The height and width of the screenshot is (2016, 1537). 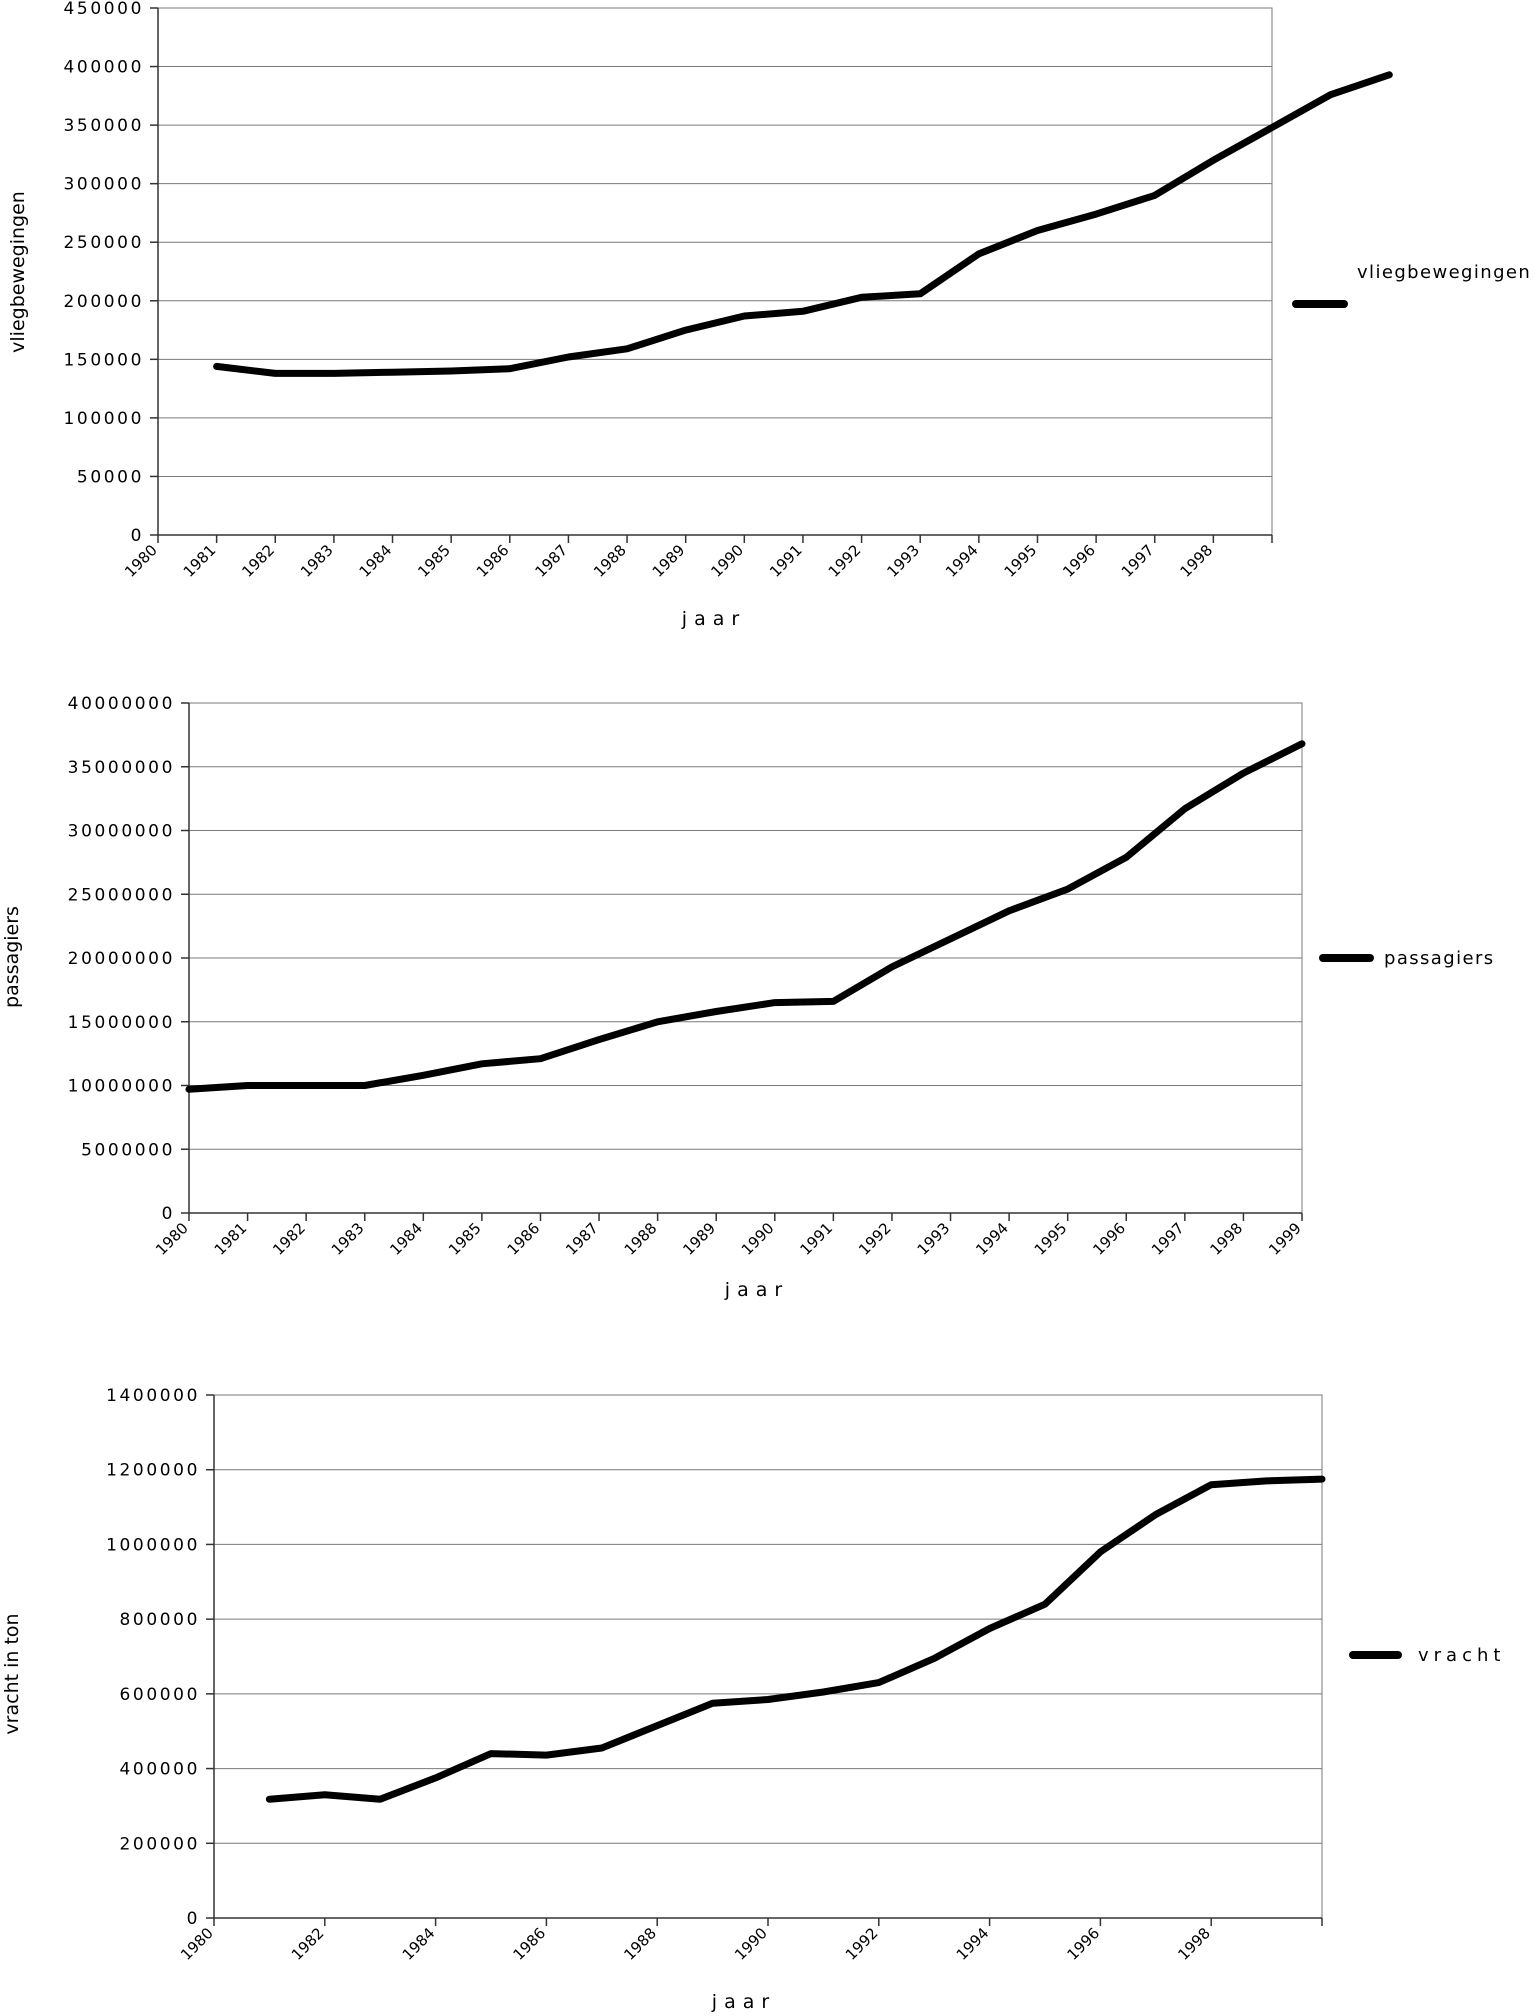 I want to click on y-tick-label: 300000, so click(x=104, y=185).